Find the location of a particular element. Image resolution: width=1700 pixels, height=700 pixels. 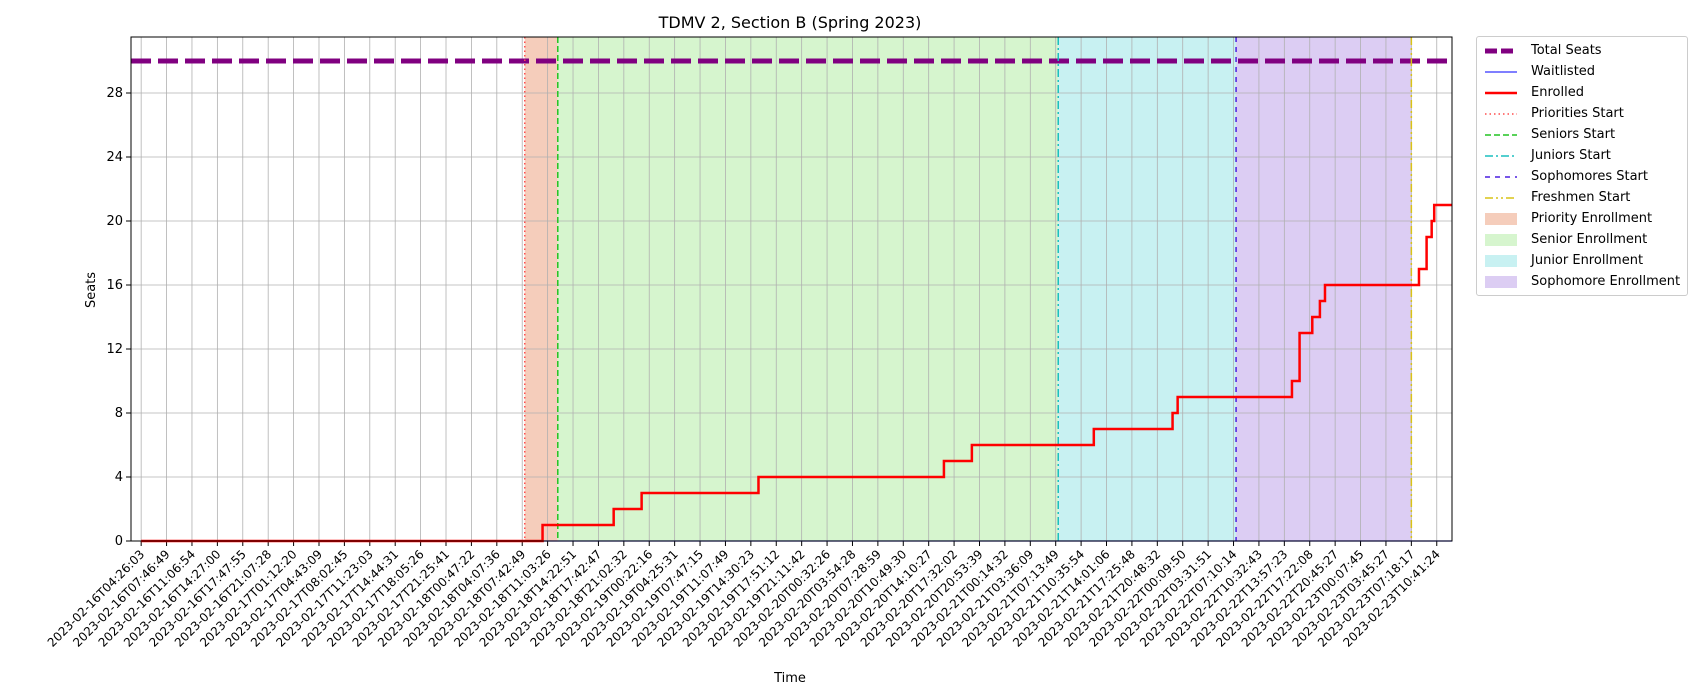

legend-label: Enrolled is located at coordinates (1557, 92).